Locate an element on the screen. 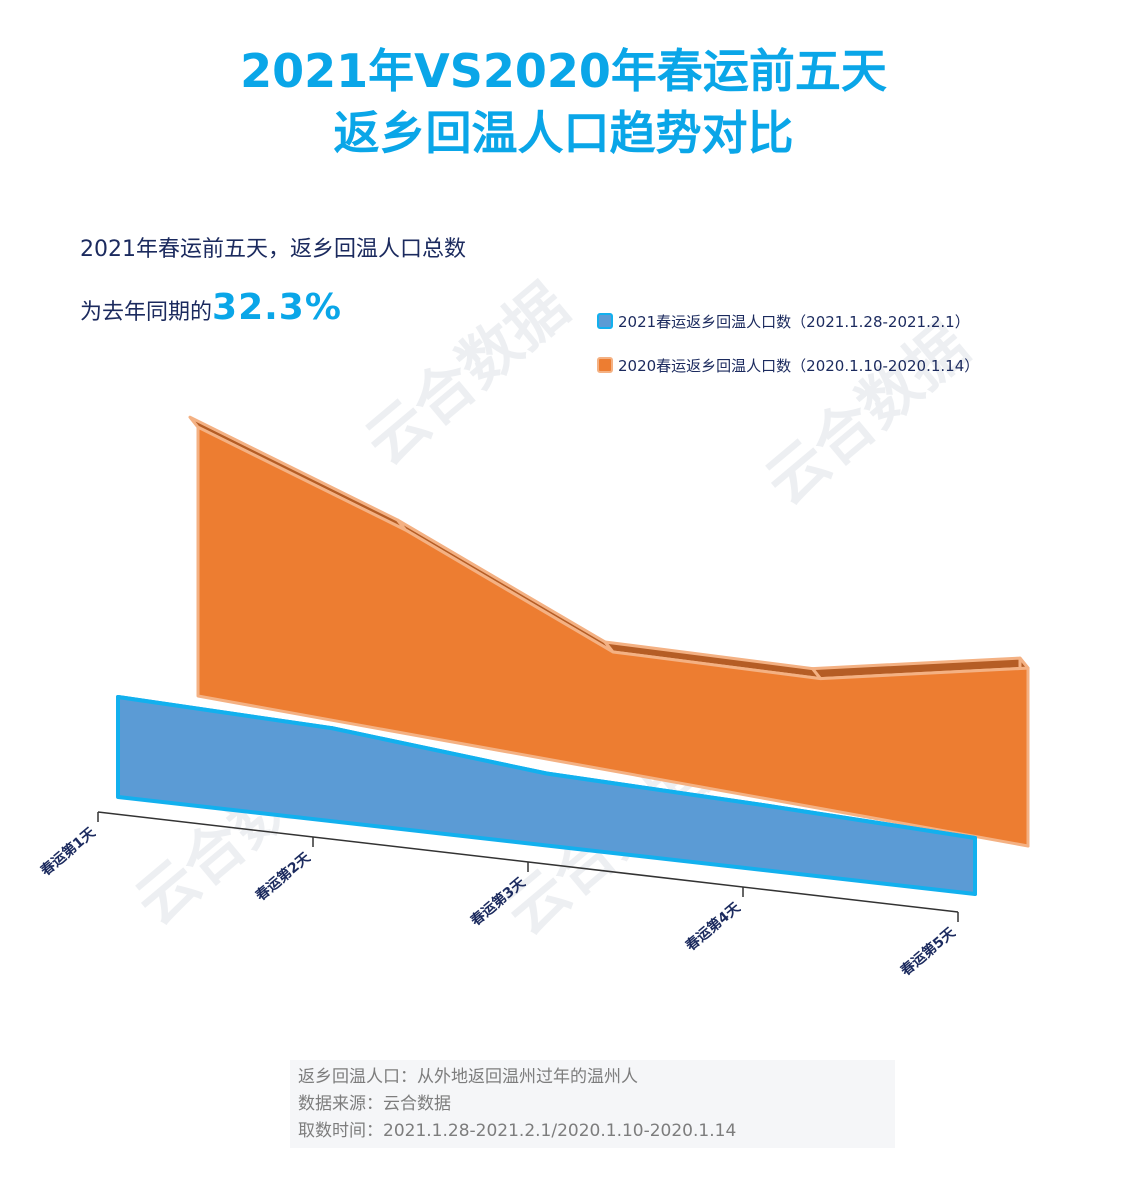 This screenshot has width=1127, height=1194. legend-item: 2020春运返乡回温人口数（2020.1.10-2020.1.14） is located at coordinates (788, 366).